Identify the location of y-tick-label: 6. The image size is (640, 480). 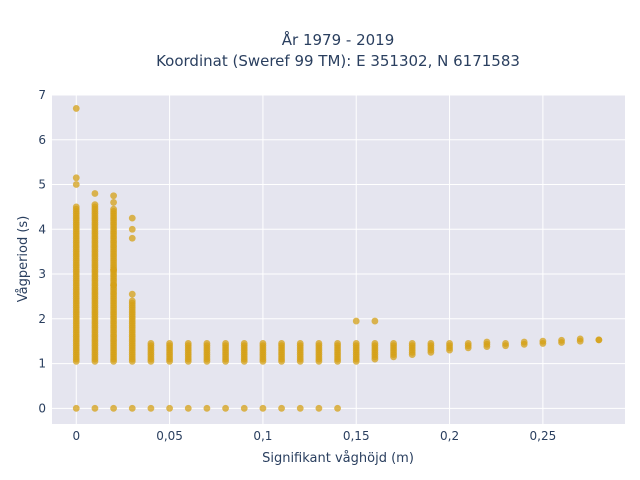
(42, 140).